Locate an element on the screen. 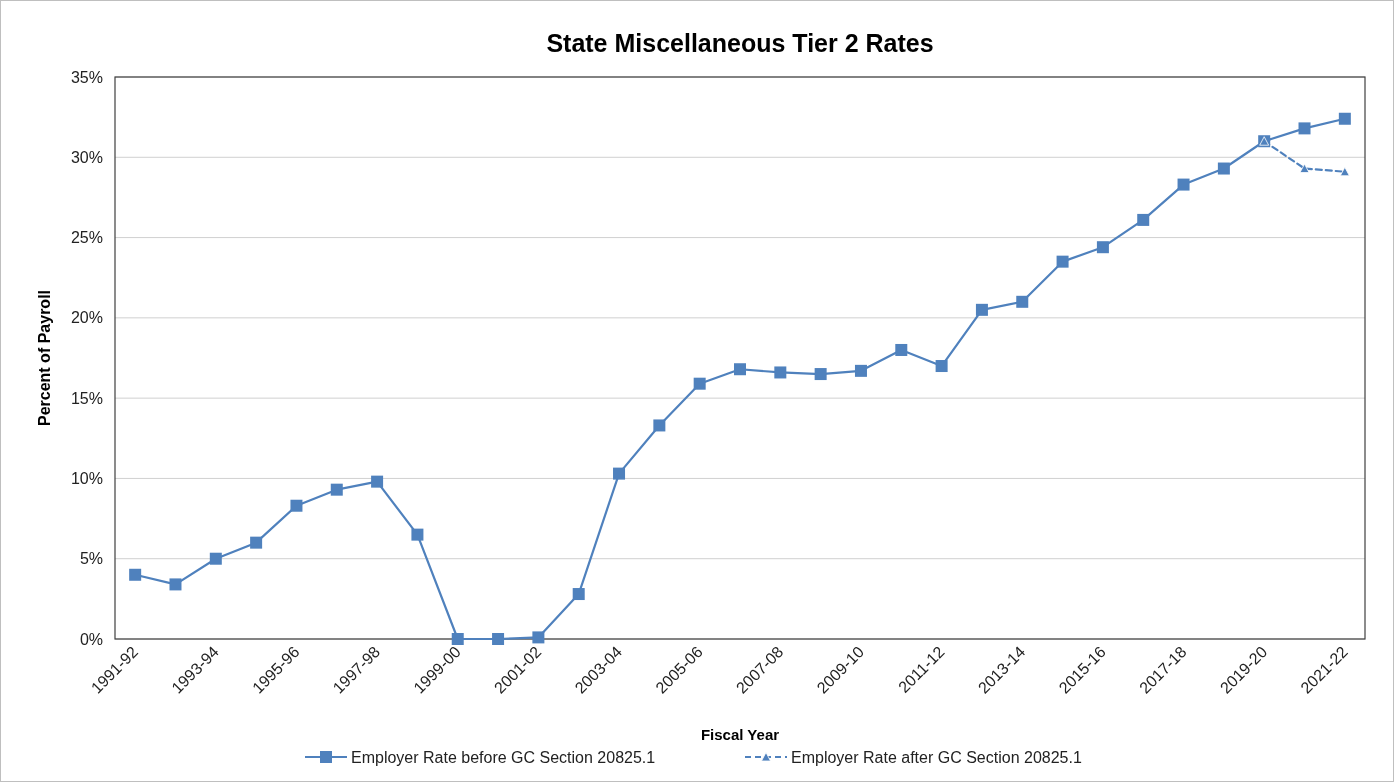 The height and width of the screenshot is (782, 1394). y-tick-label: 25% is located at coordinates (86, 238).